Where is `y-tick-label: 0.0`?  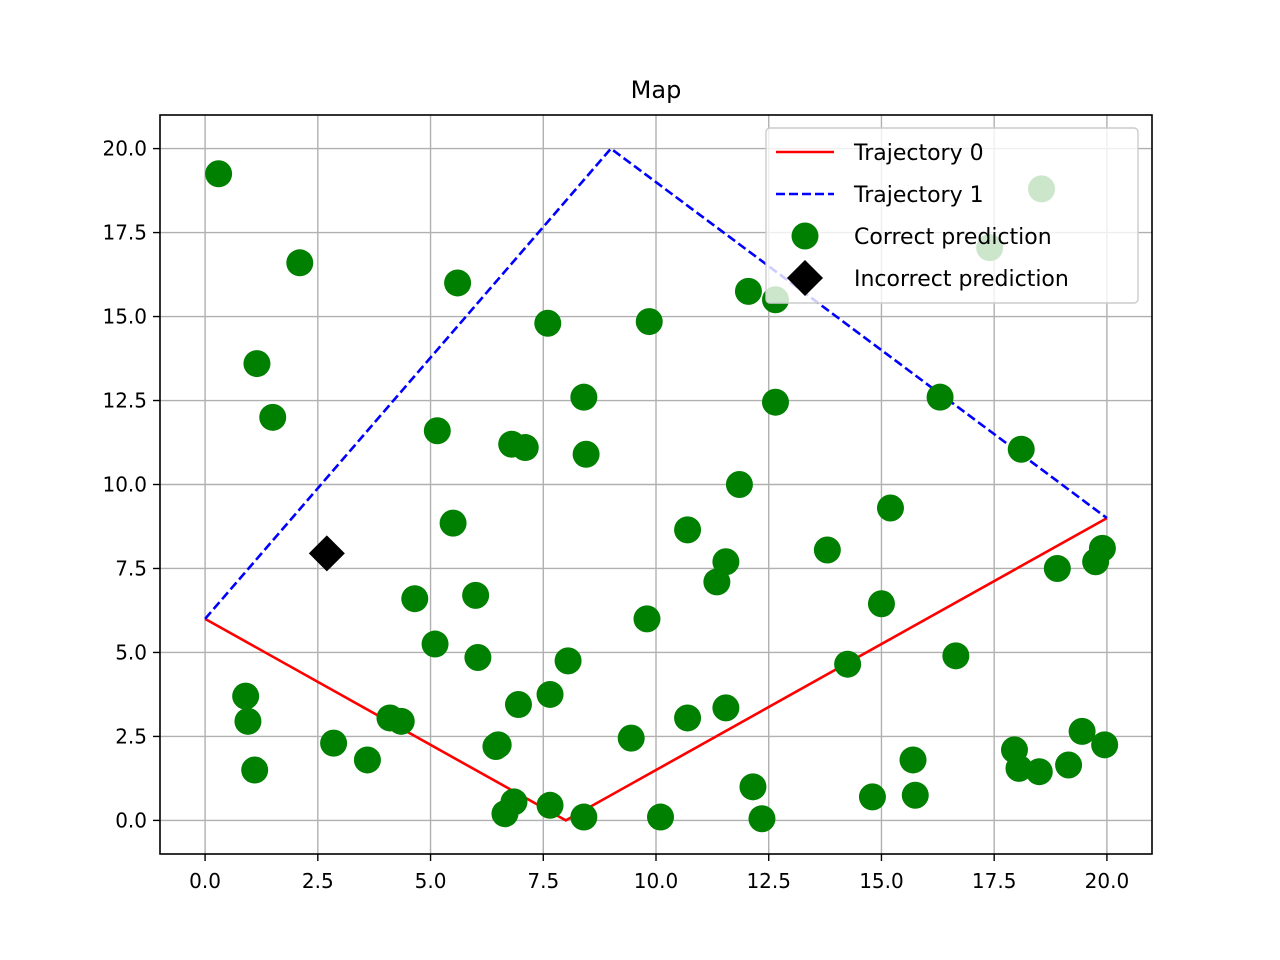 y-tick-label: 0.0 is located at coordinates (131, 820).